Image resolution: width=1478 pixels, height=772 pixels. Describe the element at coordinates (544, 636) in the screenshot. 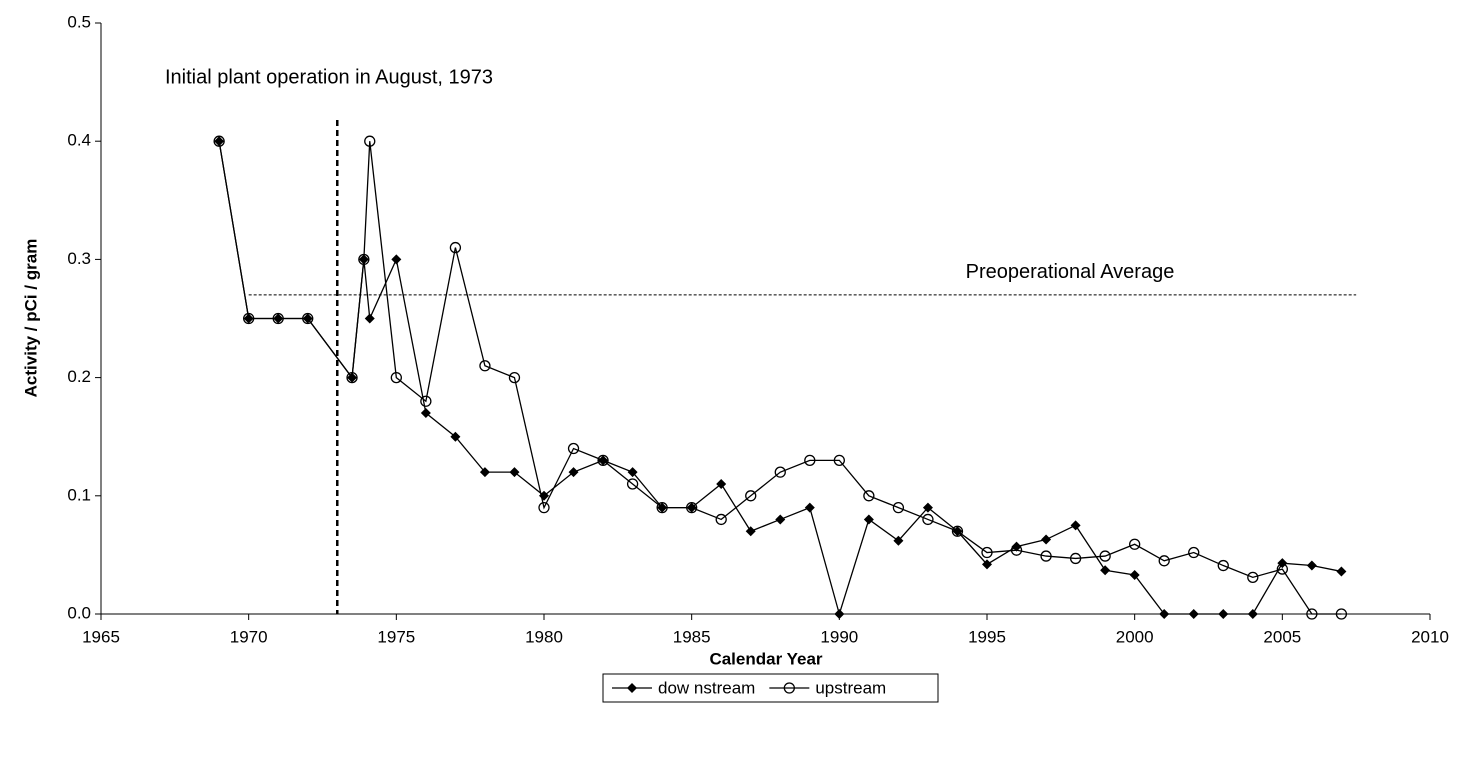

I see `x-tick-label: 1980` at that location.